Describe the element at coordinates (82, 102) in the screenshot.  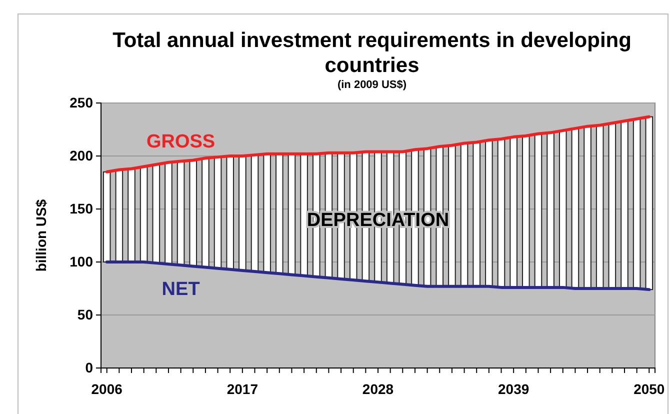
I see `y-tick-label: 250` at that location.